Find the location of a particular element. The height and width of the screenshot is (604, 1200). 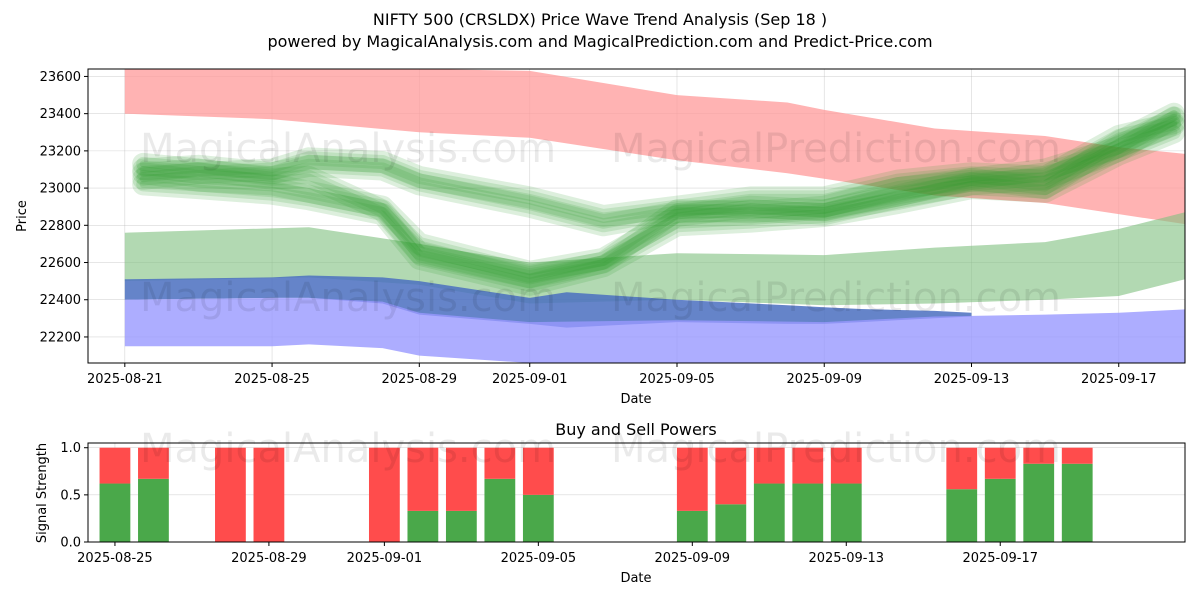

wave-line is located at coordinates (658, 169).